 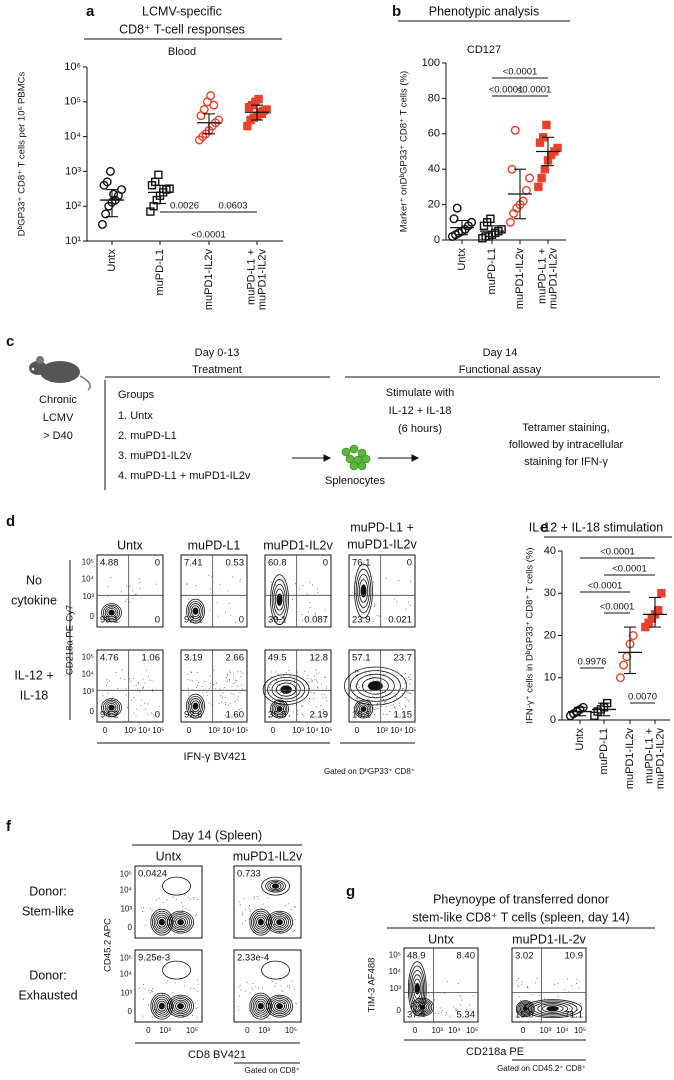 I want to click on panel-letter: d, so click(x=10, y=521).